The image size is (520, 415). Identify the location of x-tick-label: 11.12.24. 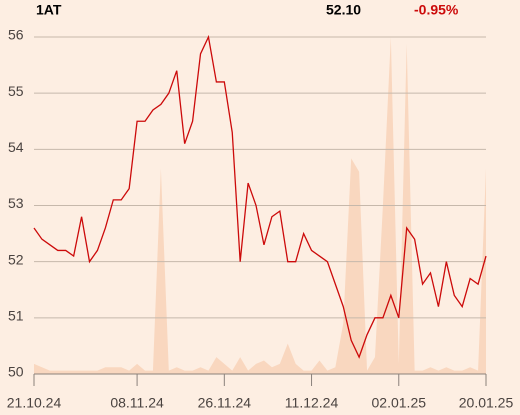
(312, 403).